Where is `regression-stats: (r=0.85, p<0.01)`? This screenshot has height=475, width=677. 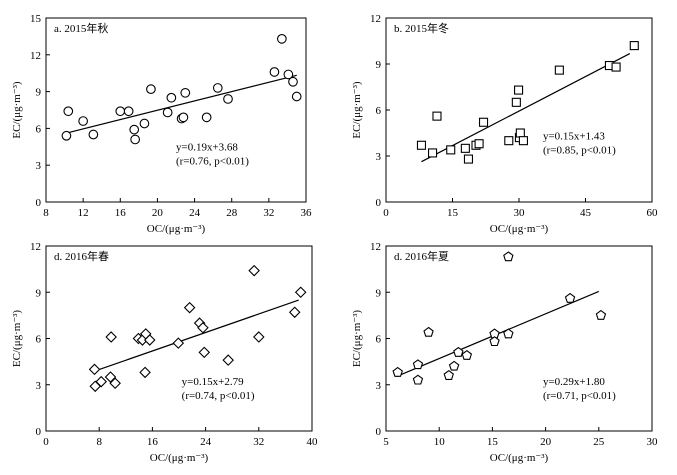 regression-stats: (r=0.85, p<0.01) is located at coordinates (579, 150).